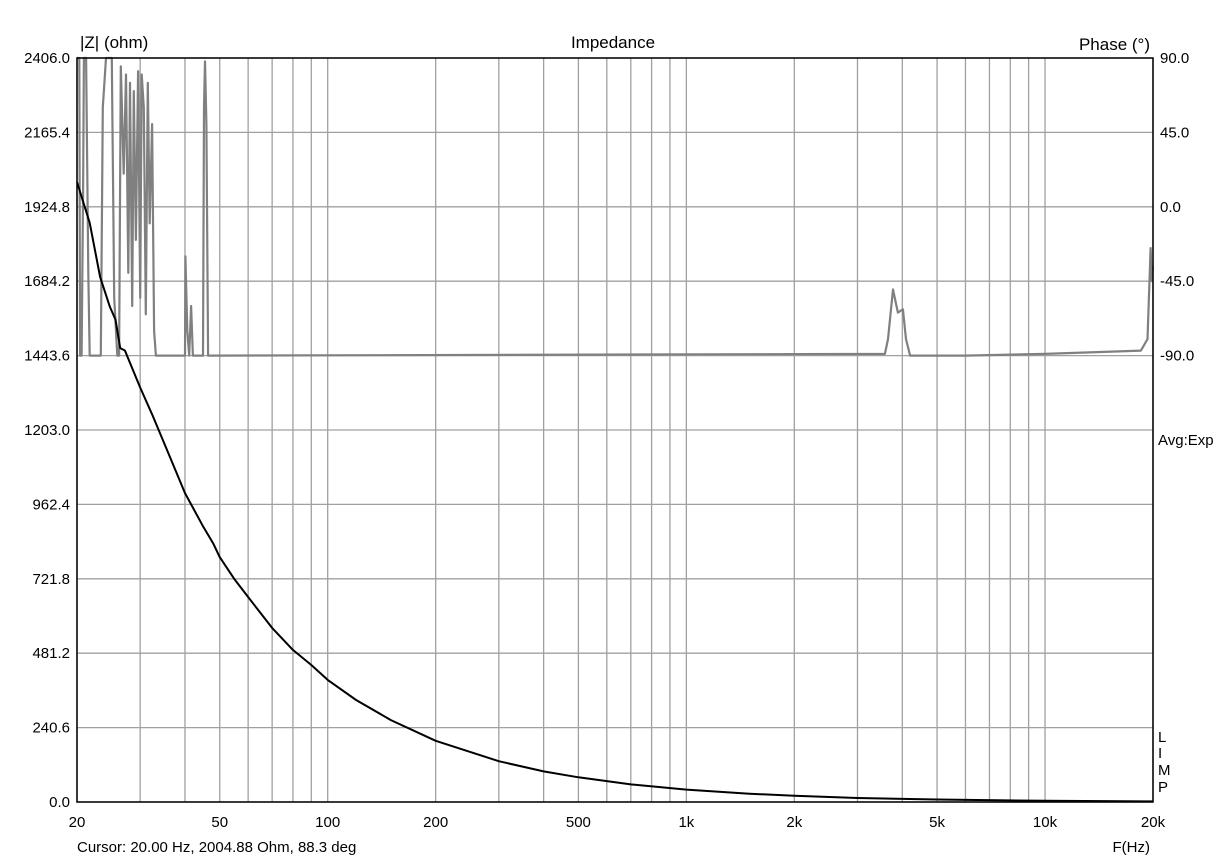 This screenshot has width=1228, height=865. I want to click on logo-letter: P, so click(1163, 787).